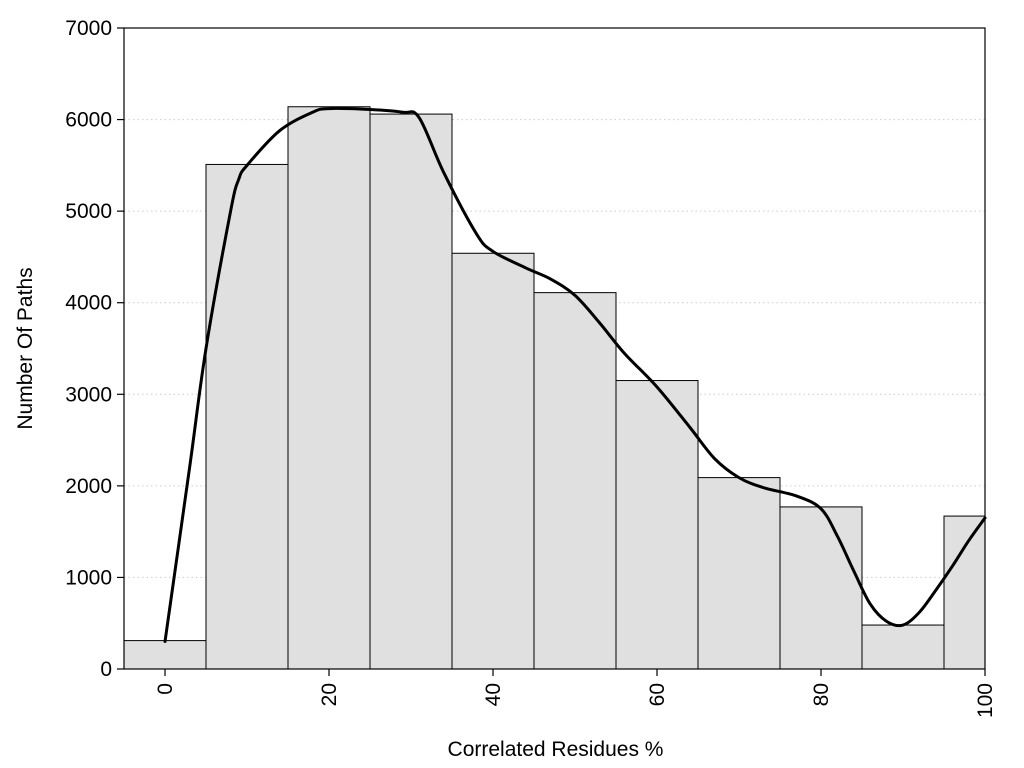 This screenshot has height=768, width=1024. What do you see at coordinates (493, 694) in the screenshot?
I see `x-tick-label: 40` at bounding box center [493, 694].